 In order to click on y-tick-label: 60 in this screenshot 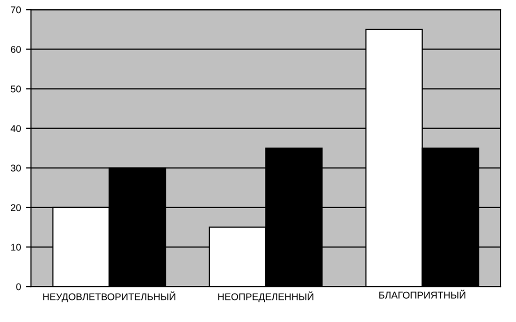, I will do `click(15, 49)`.